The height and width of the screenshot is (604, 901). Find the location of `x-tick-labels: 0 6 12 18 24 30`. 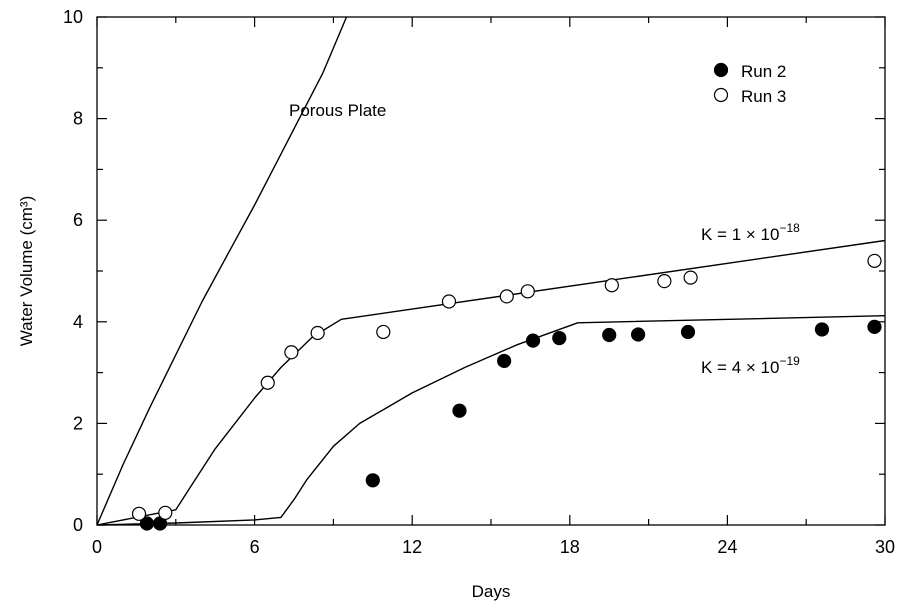

x-tick-labels: 0 6 12 18 24 30 is located at coordinates (493, 547).